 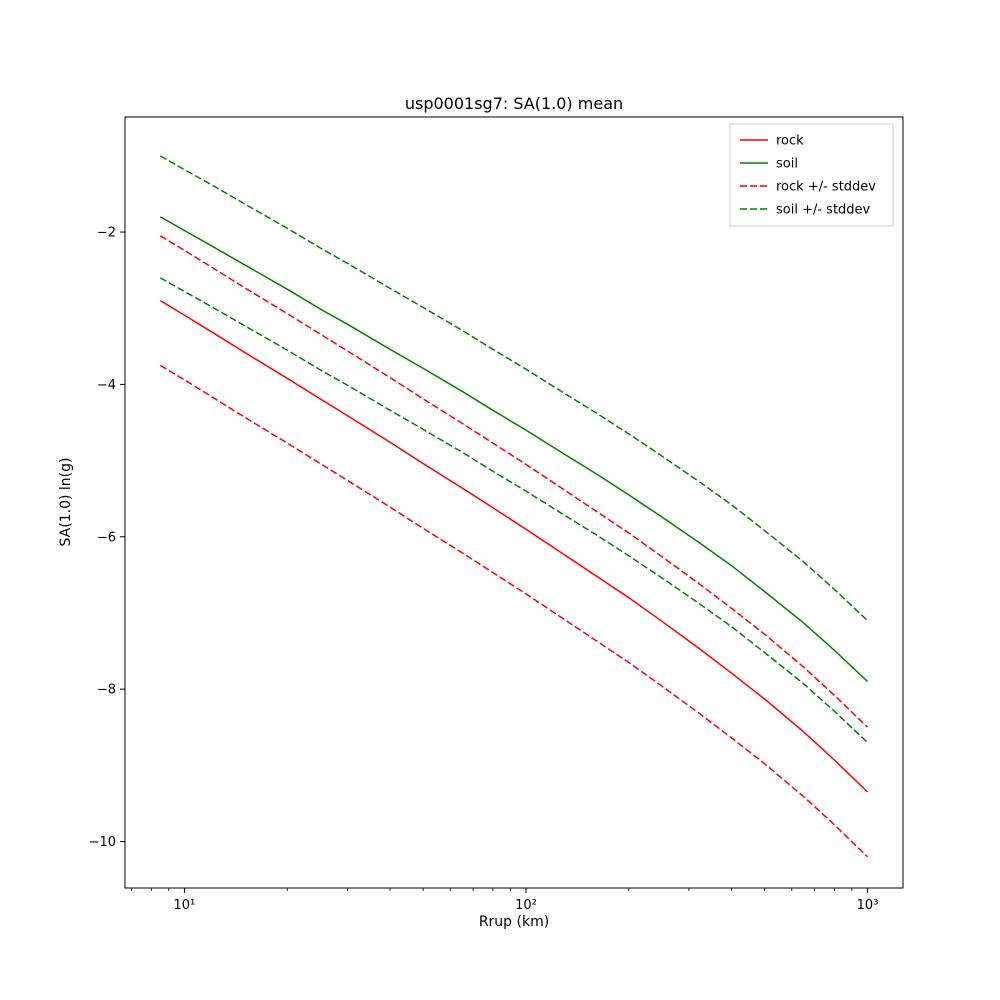 I want to click on y-tick-label: −6, so click(x=106, y=537).